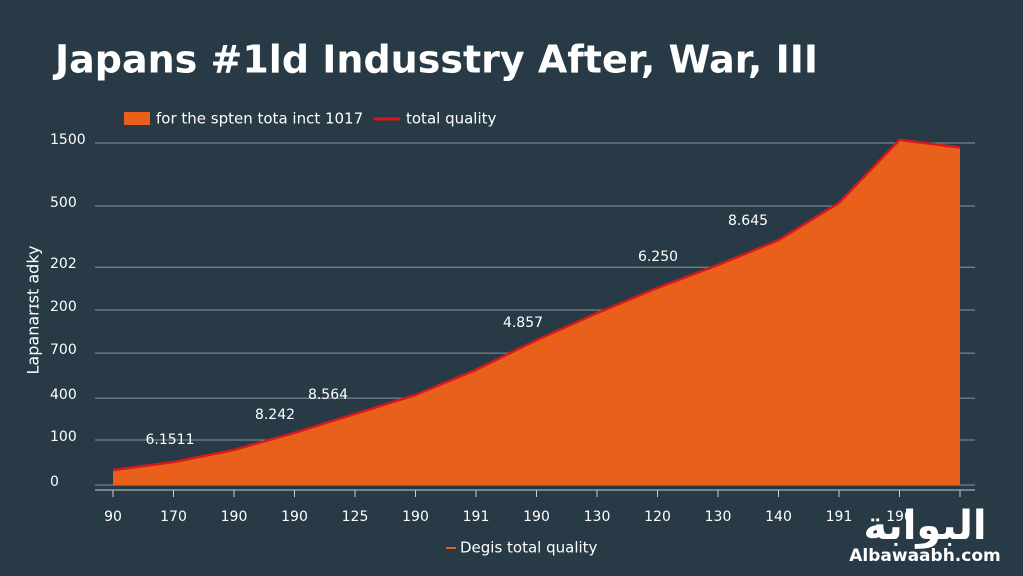  What do you see at coordinates (328, 395) in the screenshot?
I see `annotation: 8.564` at bounding box center [328, 395].